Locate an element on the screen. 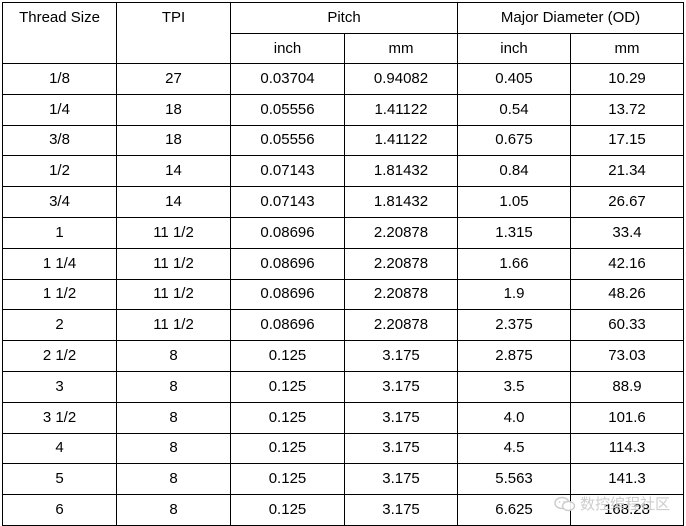  cell-thread-size: 3 is located at coordinates (59, 386).